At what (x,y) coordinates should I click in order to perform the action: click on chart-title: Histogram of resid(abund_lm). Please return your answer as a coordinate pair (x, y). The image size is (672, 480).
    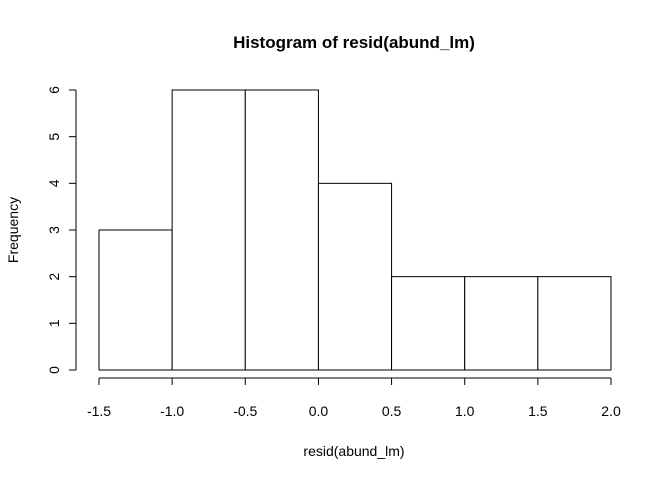
    Looking at the image, I should click on (354, 42).